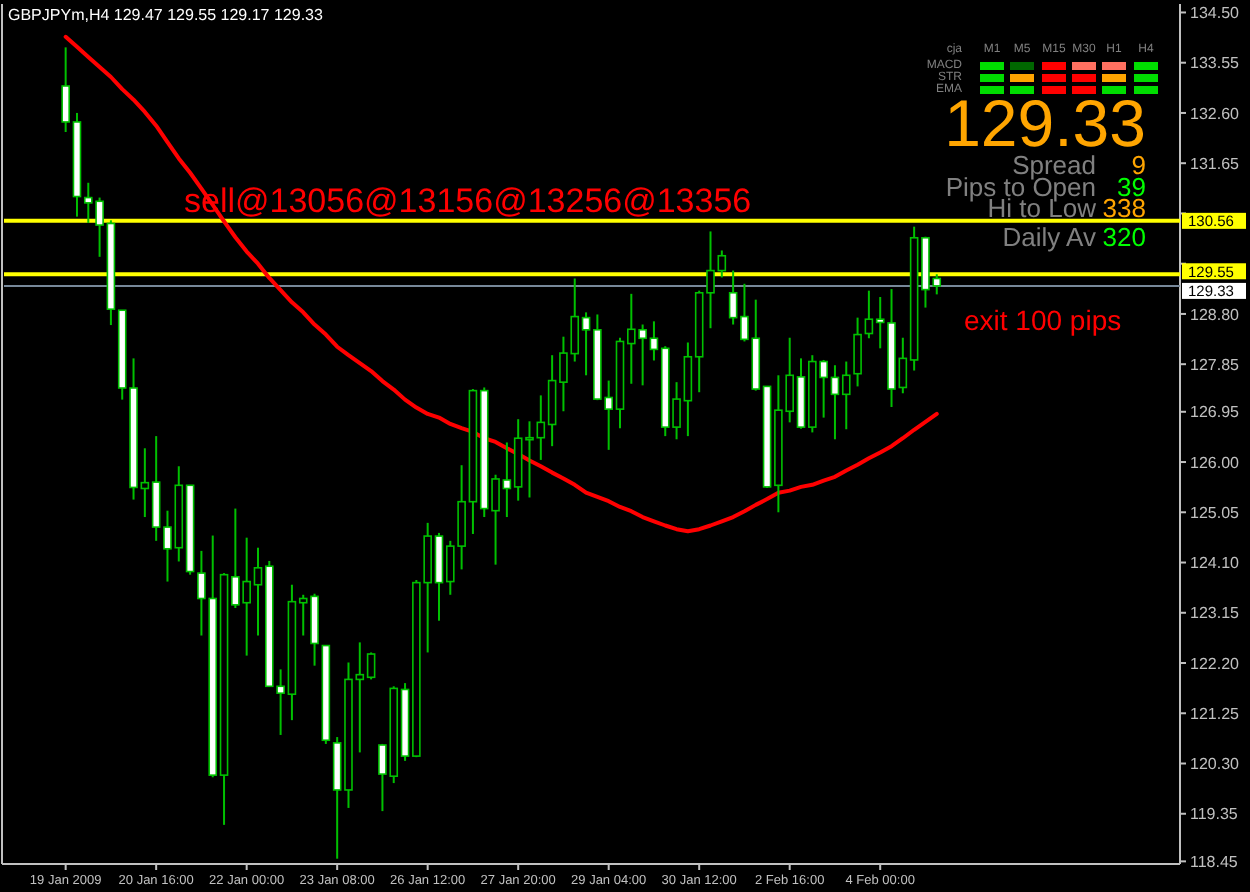 The width and height of the screenshot is (1250, 892). I want to click on y-tick-label: 128.80, so click(1215, 314).